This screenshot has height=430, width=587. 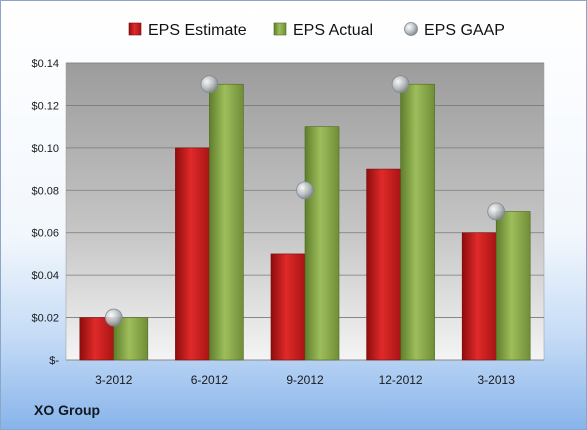 What do you see at coordinates (67, 410) in the screenshot?
I see `company-label: XO Group` at bounding box center [67, 410].